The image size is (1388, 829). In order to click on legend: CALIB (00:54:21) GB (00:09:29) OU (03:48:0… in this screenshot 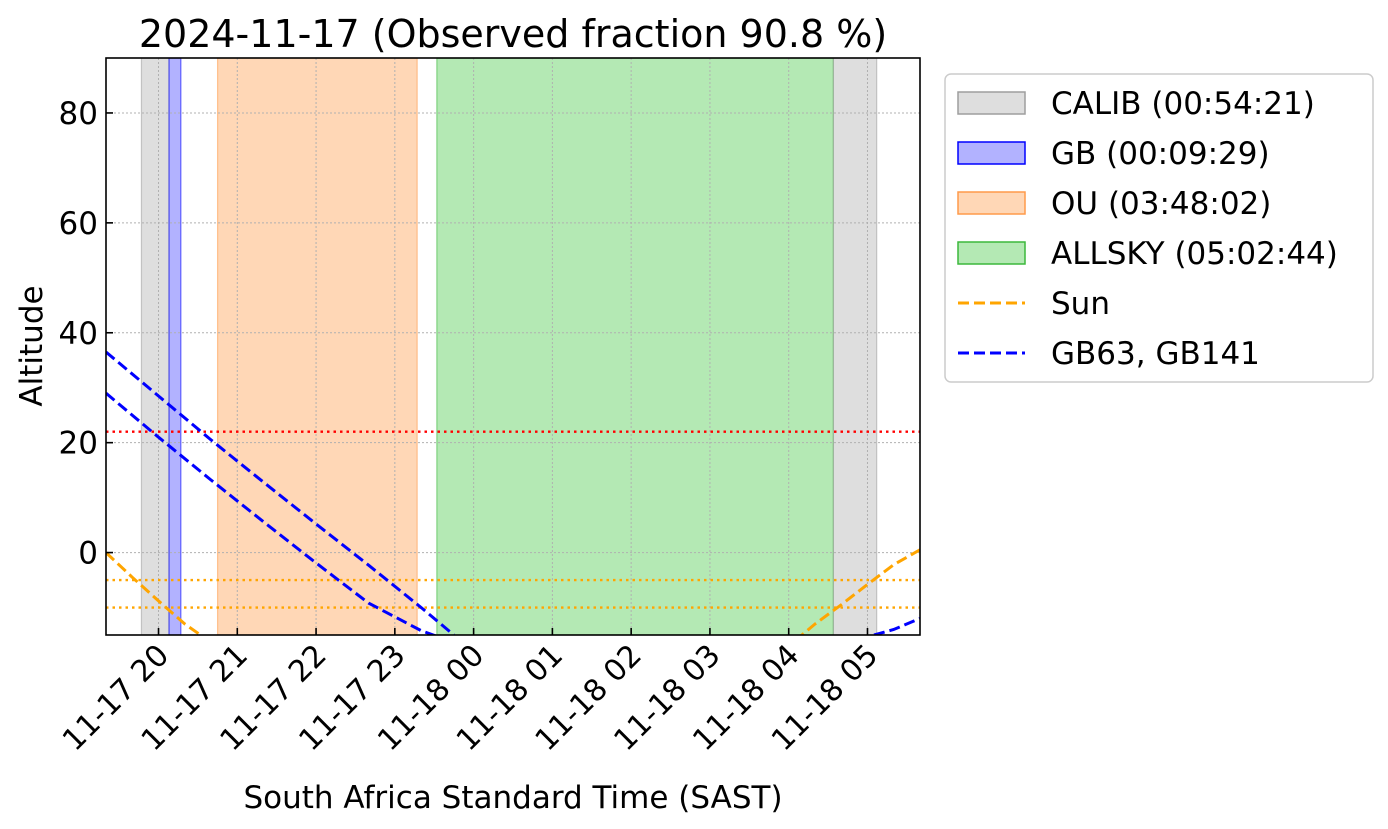, I will do `click(1159, 228)`.